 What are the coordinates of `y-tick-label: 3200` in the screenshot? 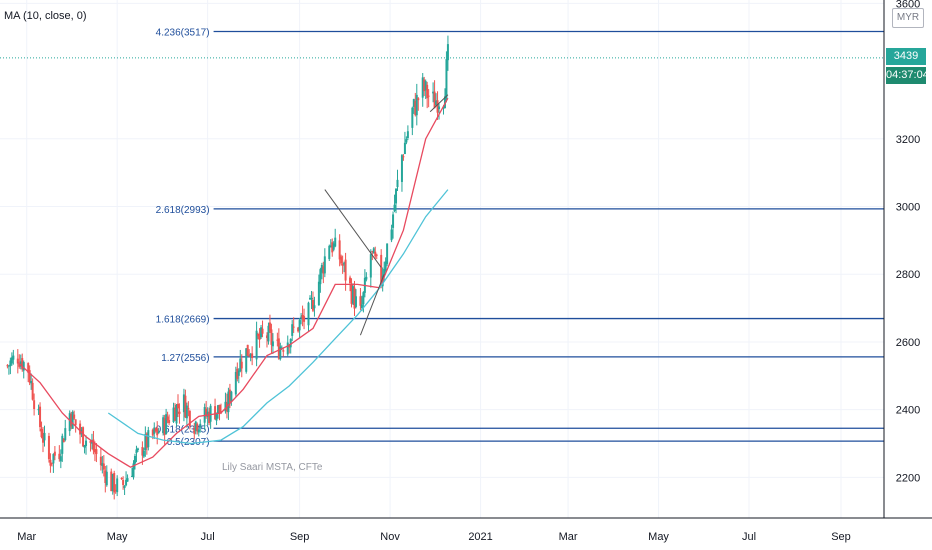 It's located at (908, 140).